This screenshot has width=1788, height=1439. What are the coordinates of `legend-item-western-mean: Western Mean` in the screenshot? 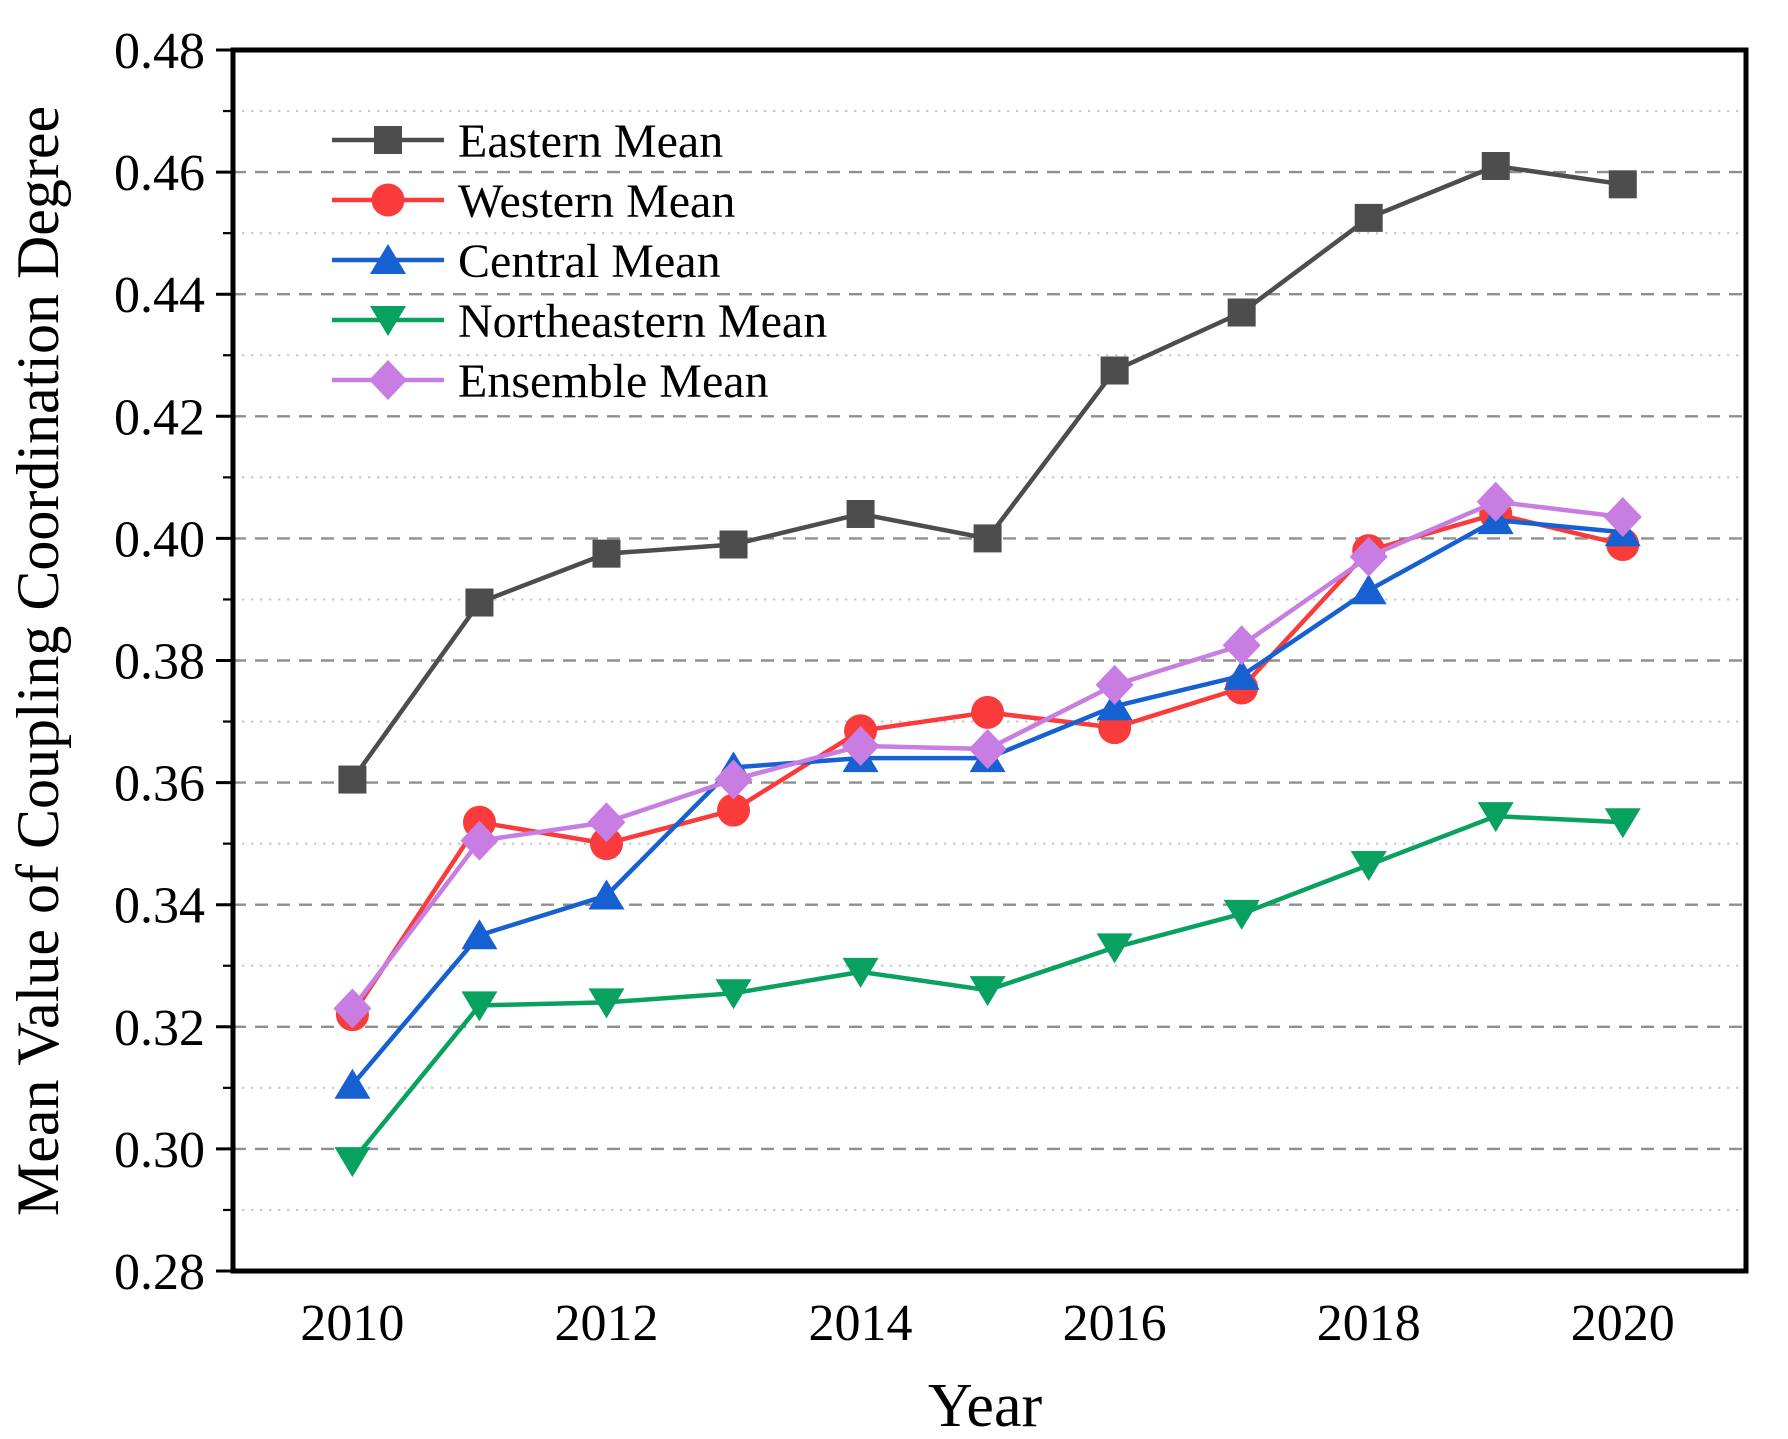 It's located at (533, 201).